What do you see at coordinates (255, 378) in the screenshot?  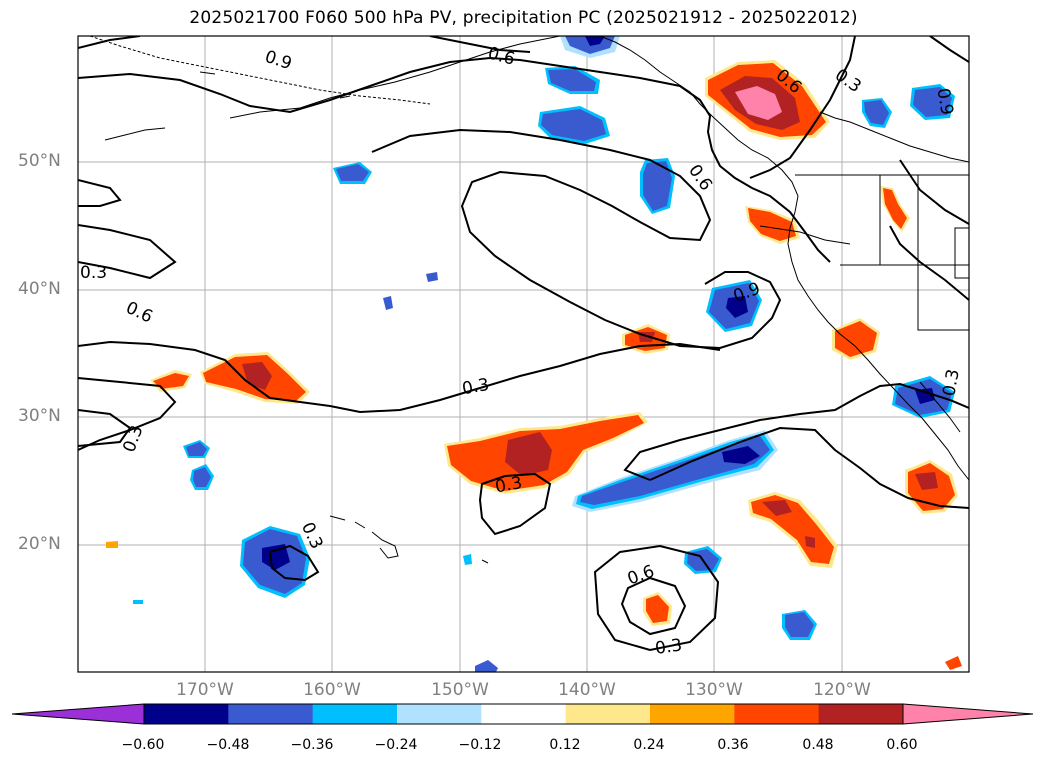 I see `pos-blob-165w` at bounding box center [255, 378].